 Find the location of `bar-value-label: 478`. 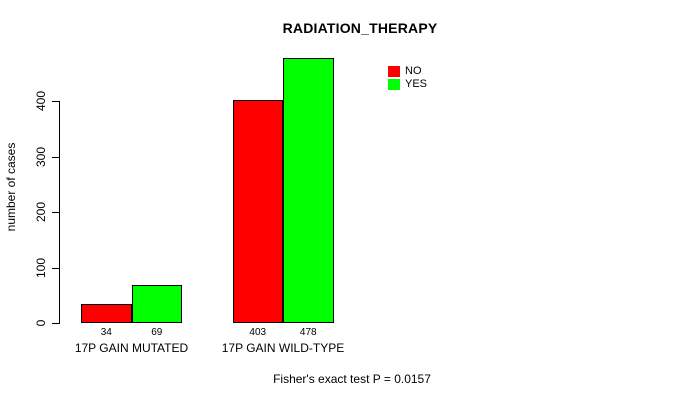

bar-value-label: 478 is located at coordinates (308, 332).